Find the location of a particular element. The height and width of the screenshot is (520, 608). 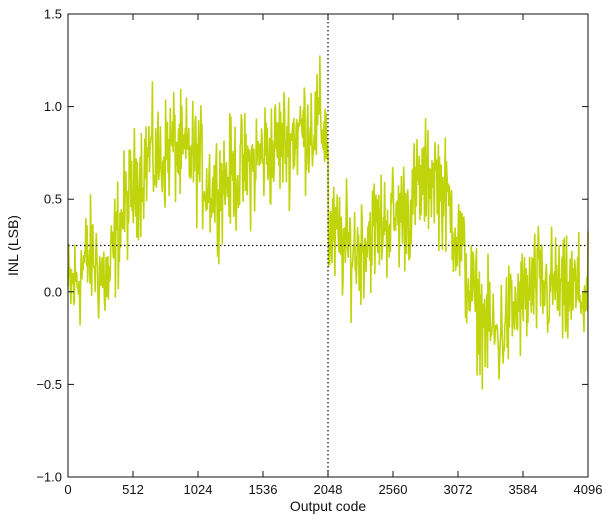

x-tick-label: 1536 is located at coordinates (263, 489).